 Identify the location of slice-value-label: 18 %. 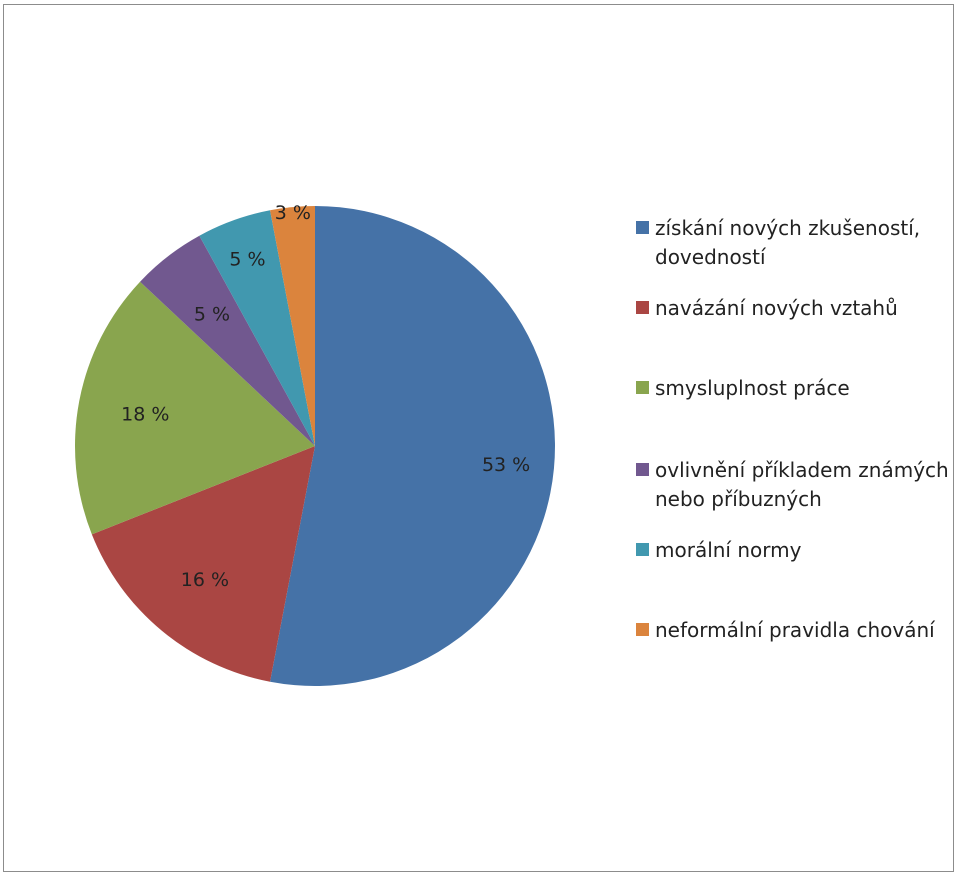
(145, 415).